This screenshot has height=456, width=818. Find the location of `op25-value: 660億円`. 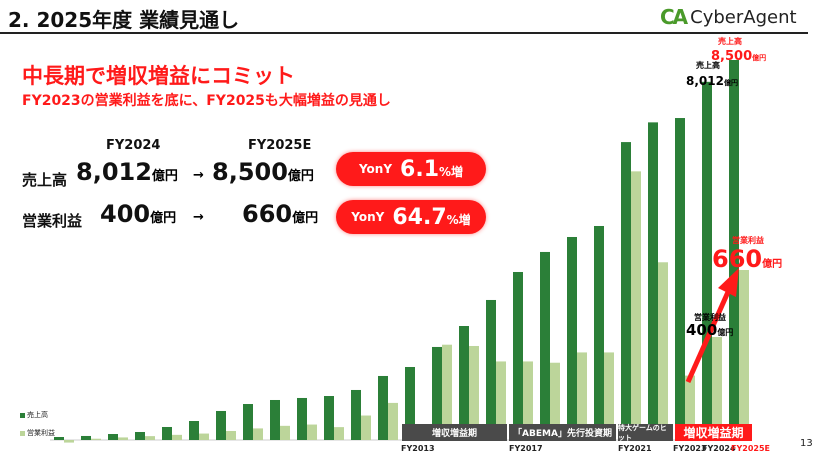

op25-value: 660億円 is located at coordinates (747, 259).